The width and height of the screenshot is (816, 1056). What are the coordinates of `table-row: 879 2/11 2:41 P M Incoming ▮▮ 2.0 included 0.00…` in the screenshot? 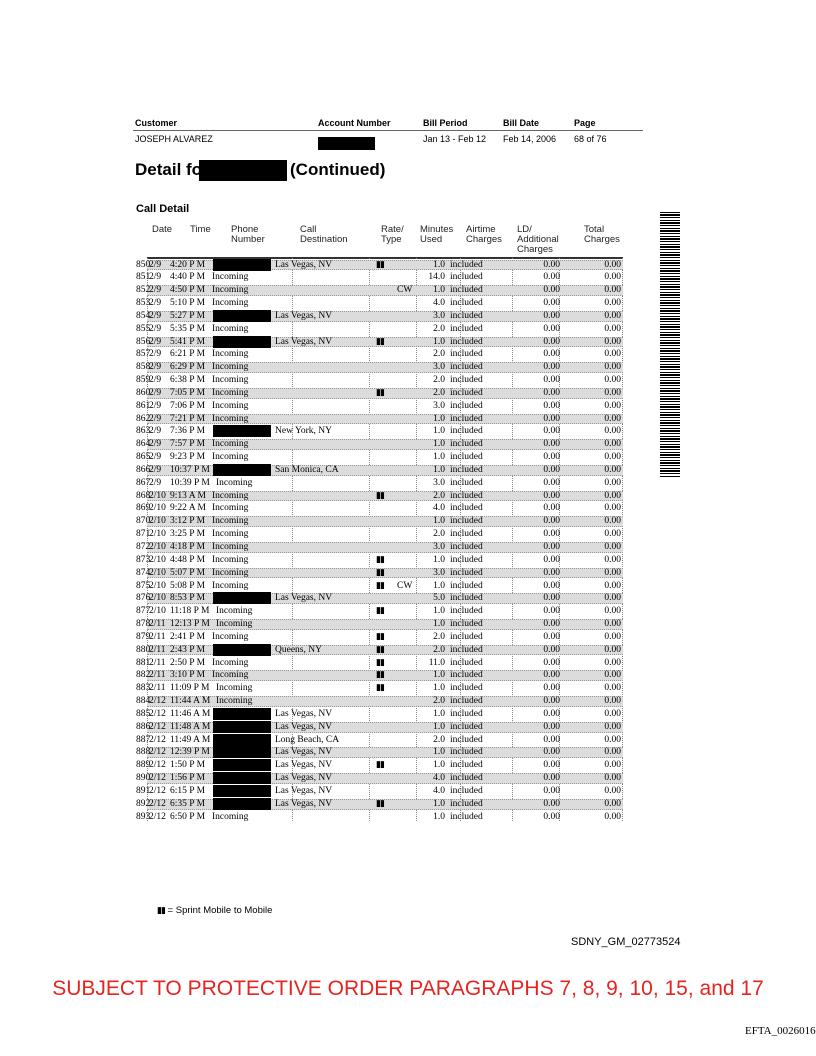 It's located at (378, 637).